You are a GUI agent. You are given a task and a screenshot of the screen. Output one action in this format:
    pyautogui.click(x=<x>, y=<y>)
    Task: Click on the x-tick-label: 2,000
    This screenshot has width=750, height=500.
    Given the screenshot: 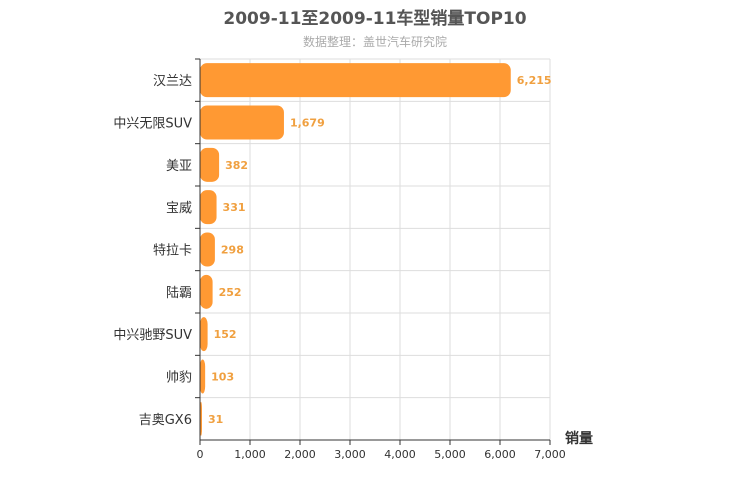 What is the action you would take?
    pyautogui.click(x=300, y=454)
    